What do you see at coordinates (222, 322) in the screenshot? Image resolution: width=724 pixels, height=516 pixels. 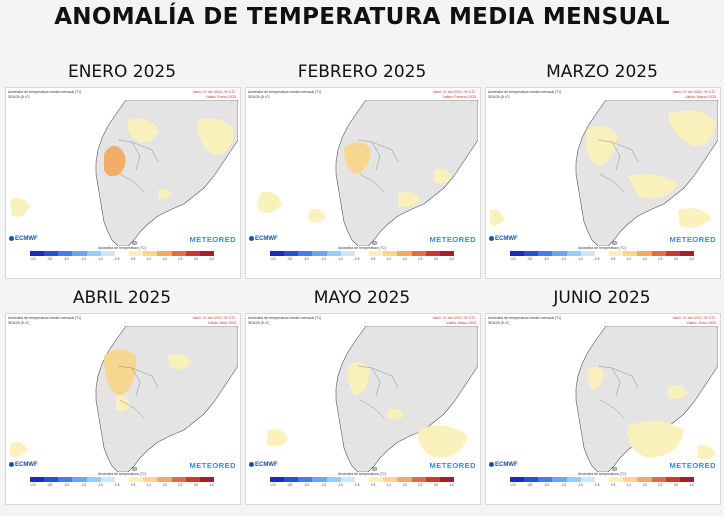 I see `valid-label: Válido: Abril 2025` at bounding box center [222, 322].